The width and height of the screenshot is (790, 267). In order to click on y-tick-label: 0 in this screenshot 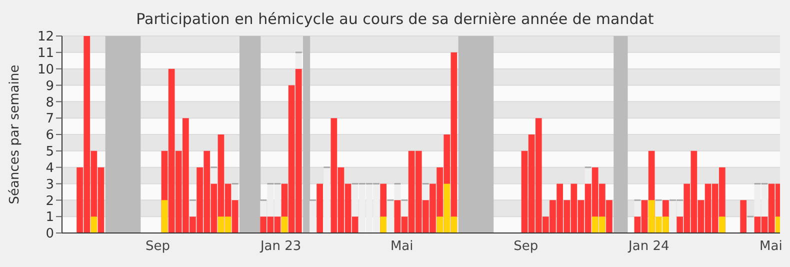, I will do `click(50, 234)`.